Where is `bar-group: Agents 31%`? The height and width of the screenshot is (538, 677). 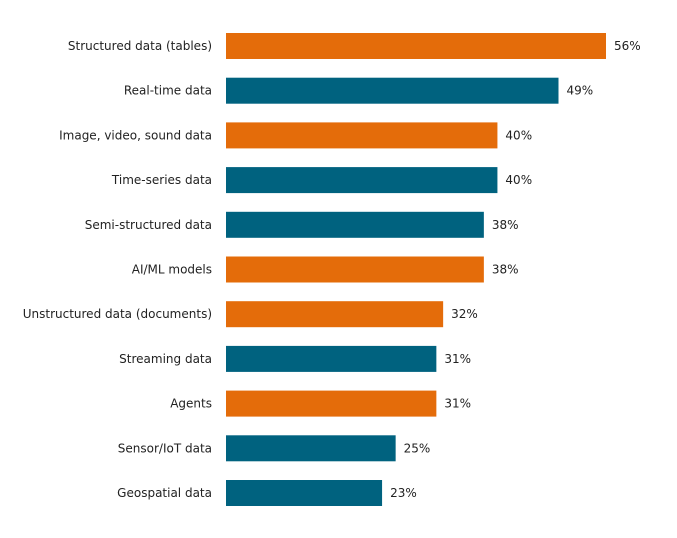
bar-group: Agents 31% is located at coordinates (320, 403).